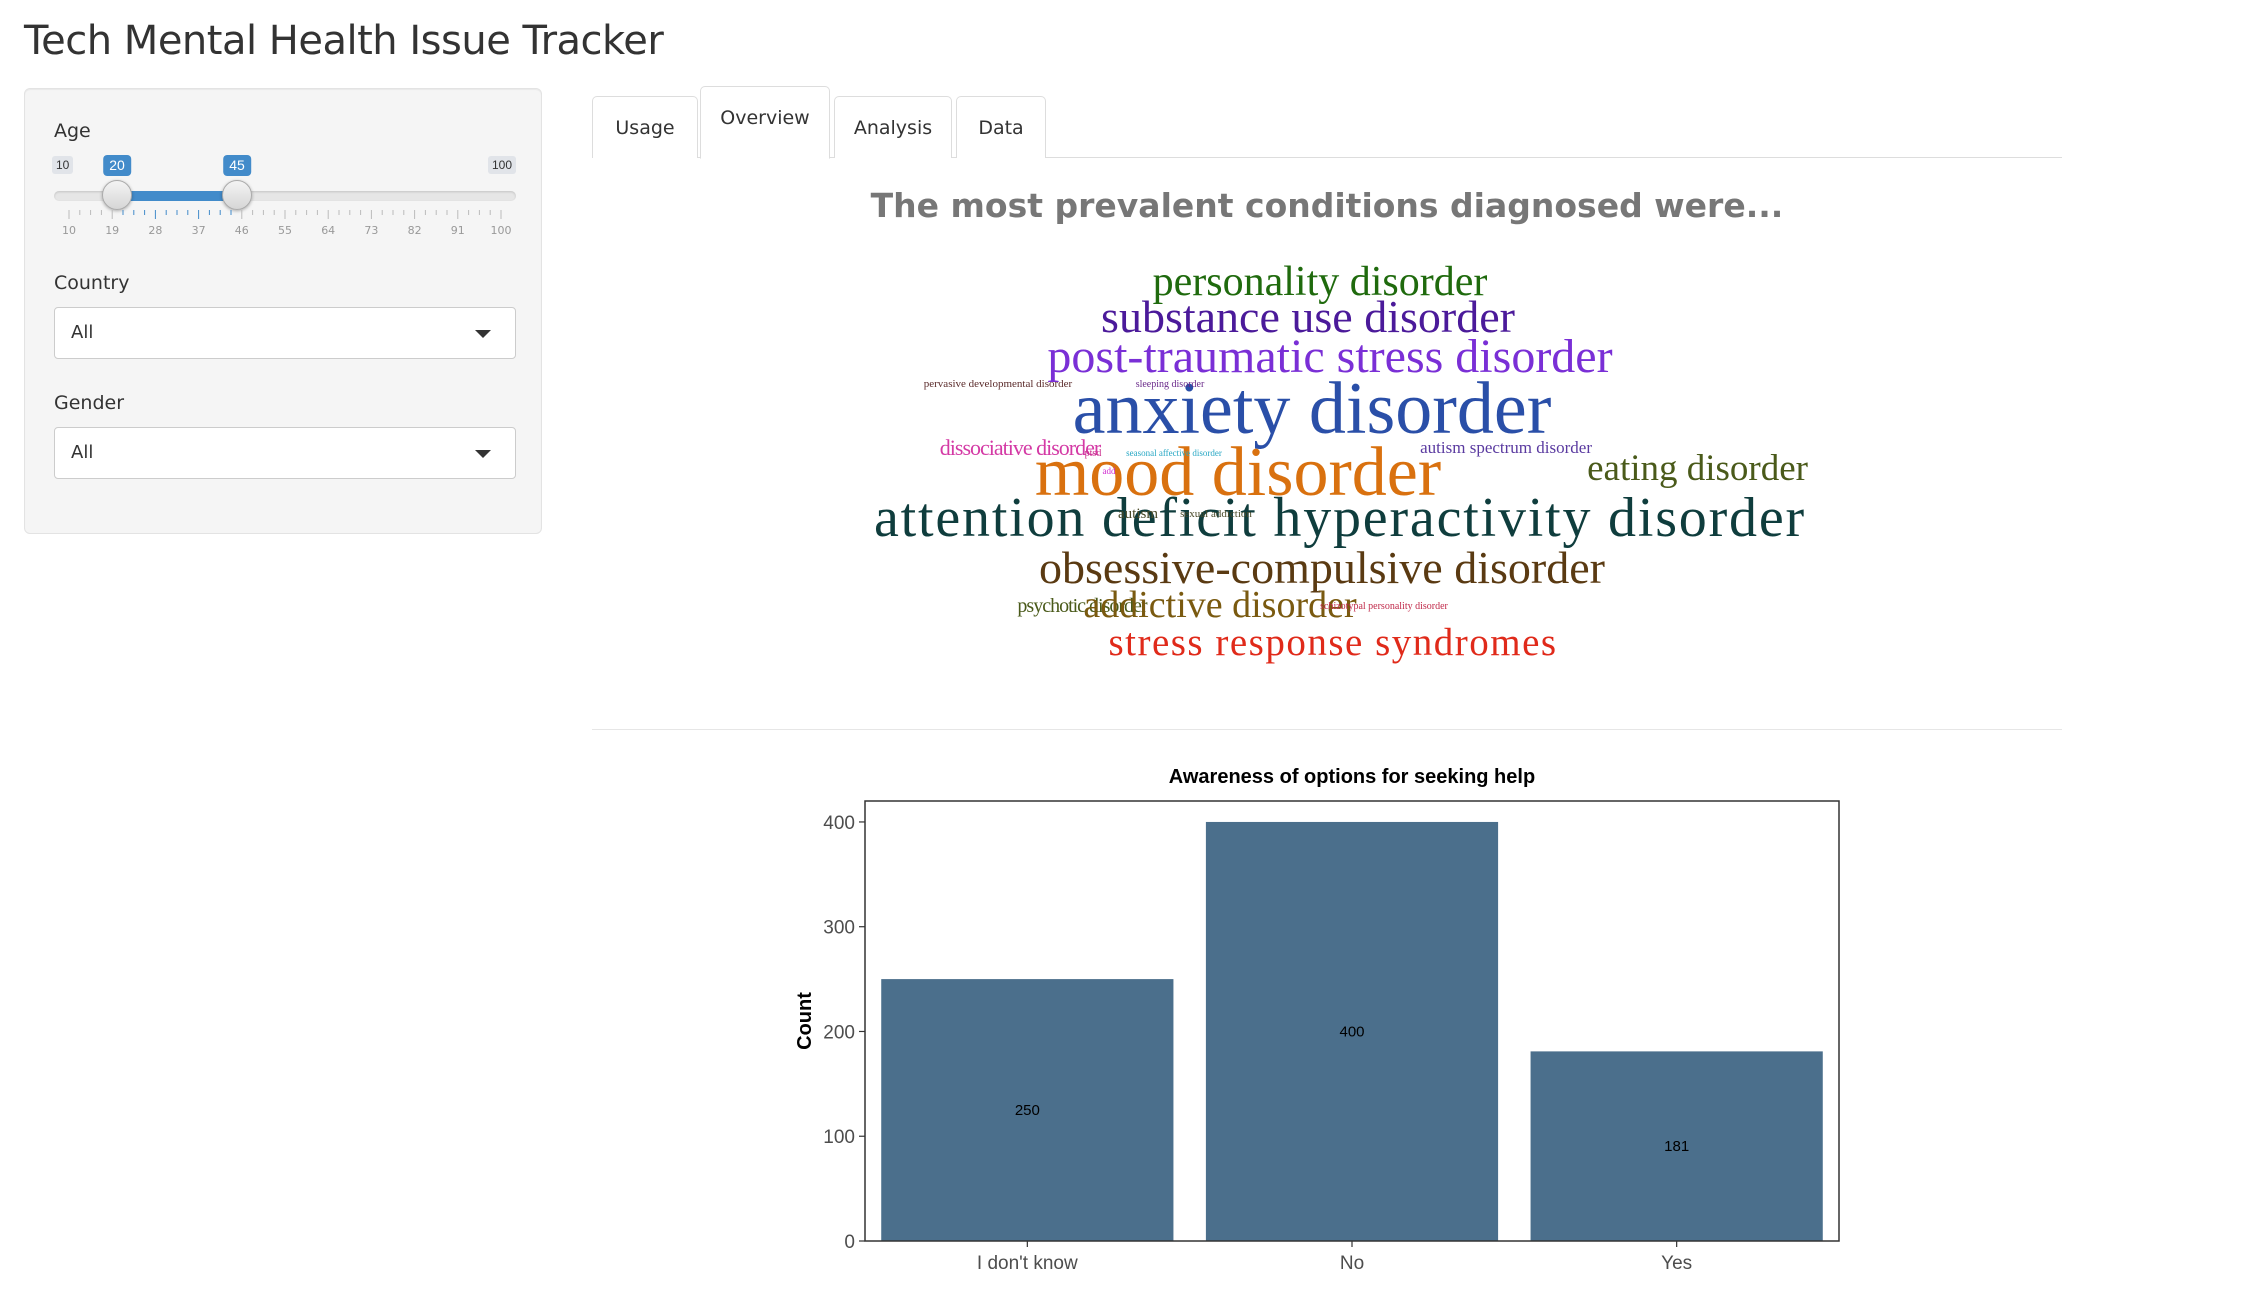 This screenshot has width=2248, height=1304. Describe the element at coordinates (1174, 453) in the screenshot. I see `wordcloud-word: seasonal affective disorder` at that location.